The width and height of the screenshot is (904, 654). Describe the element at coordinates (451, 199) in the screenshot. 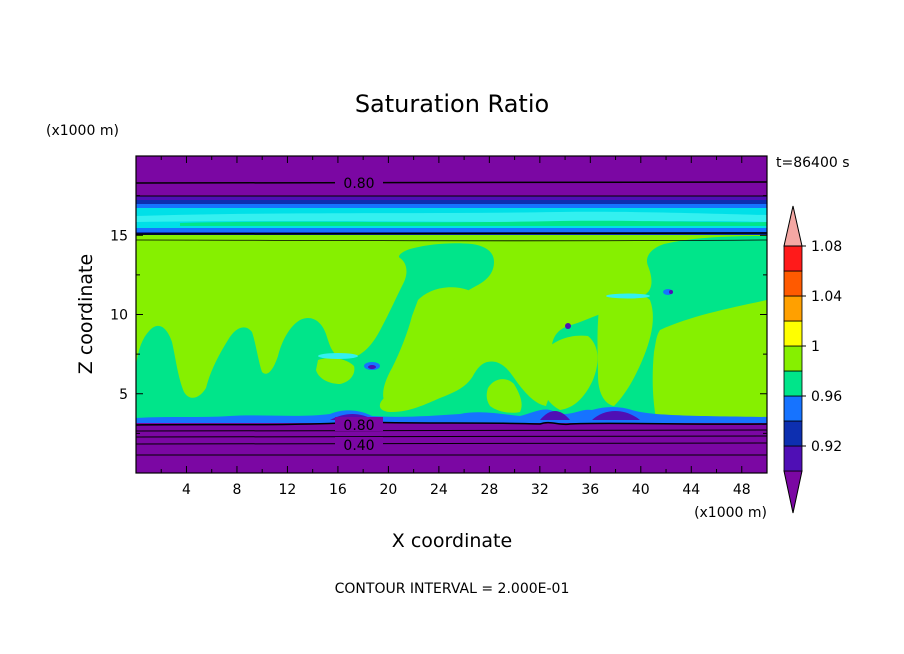

I see `band-upper-indigo` at that location.